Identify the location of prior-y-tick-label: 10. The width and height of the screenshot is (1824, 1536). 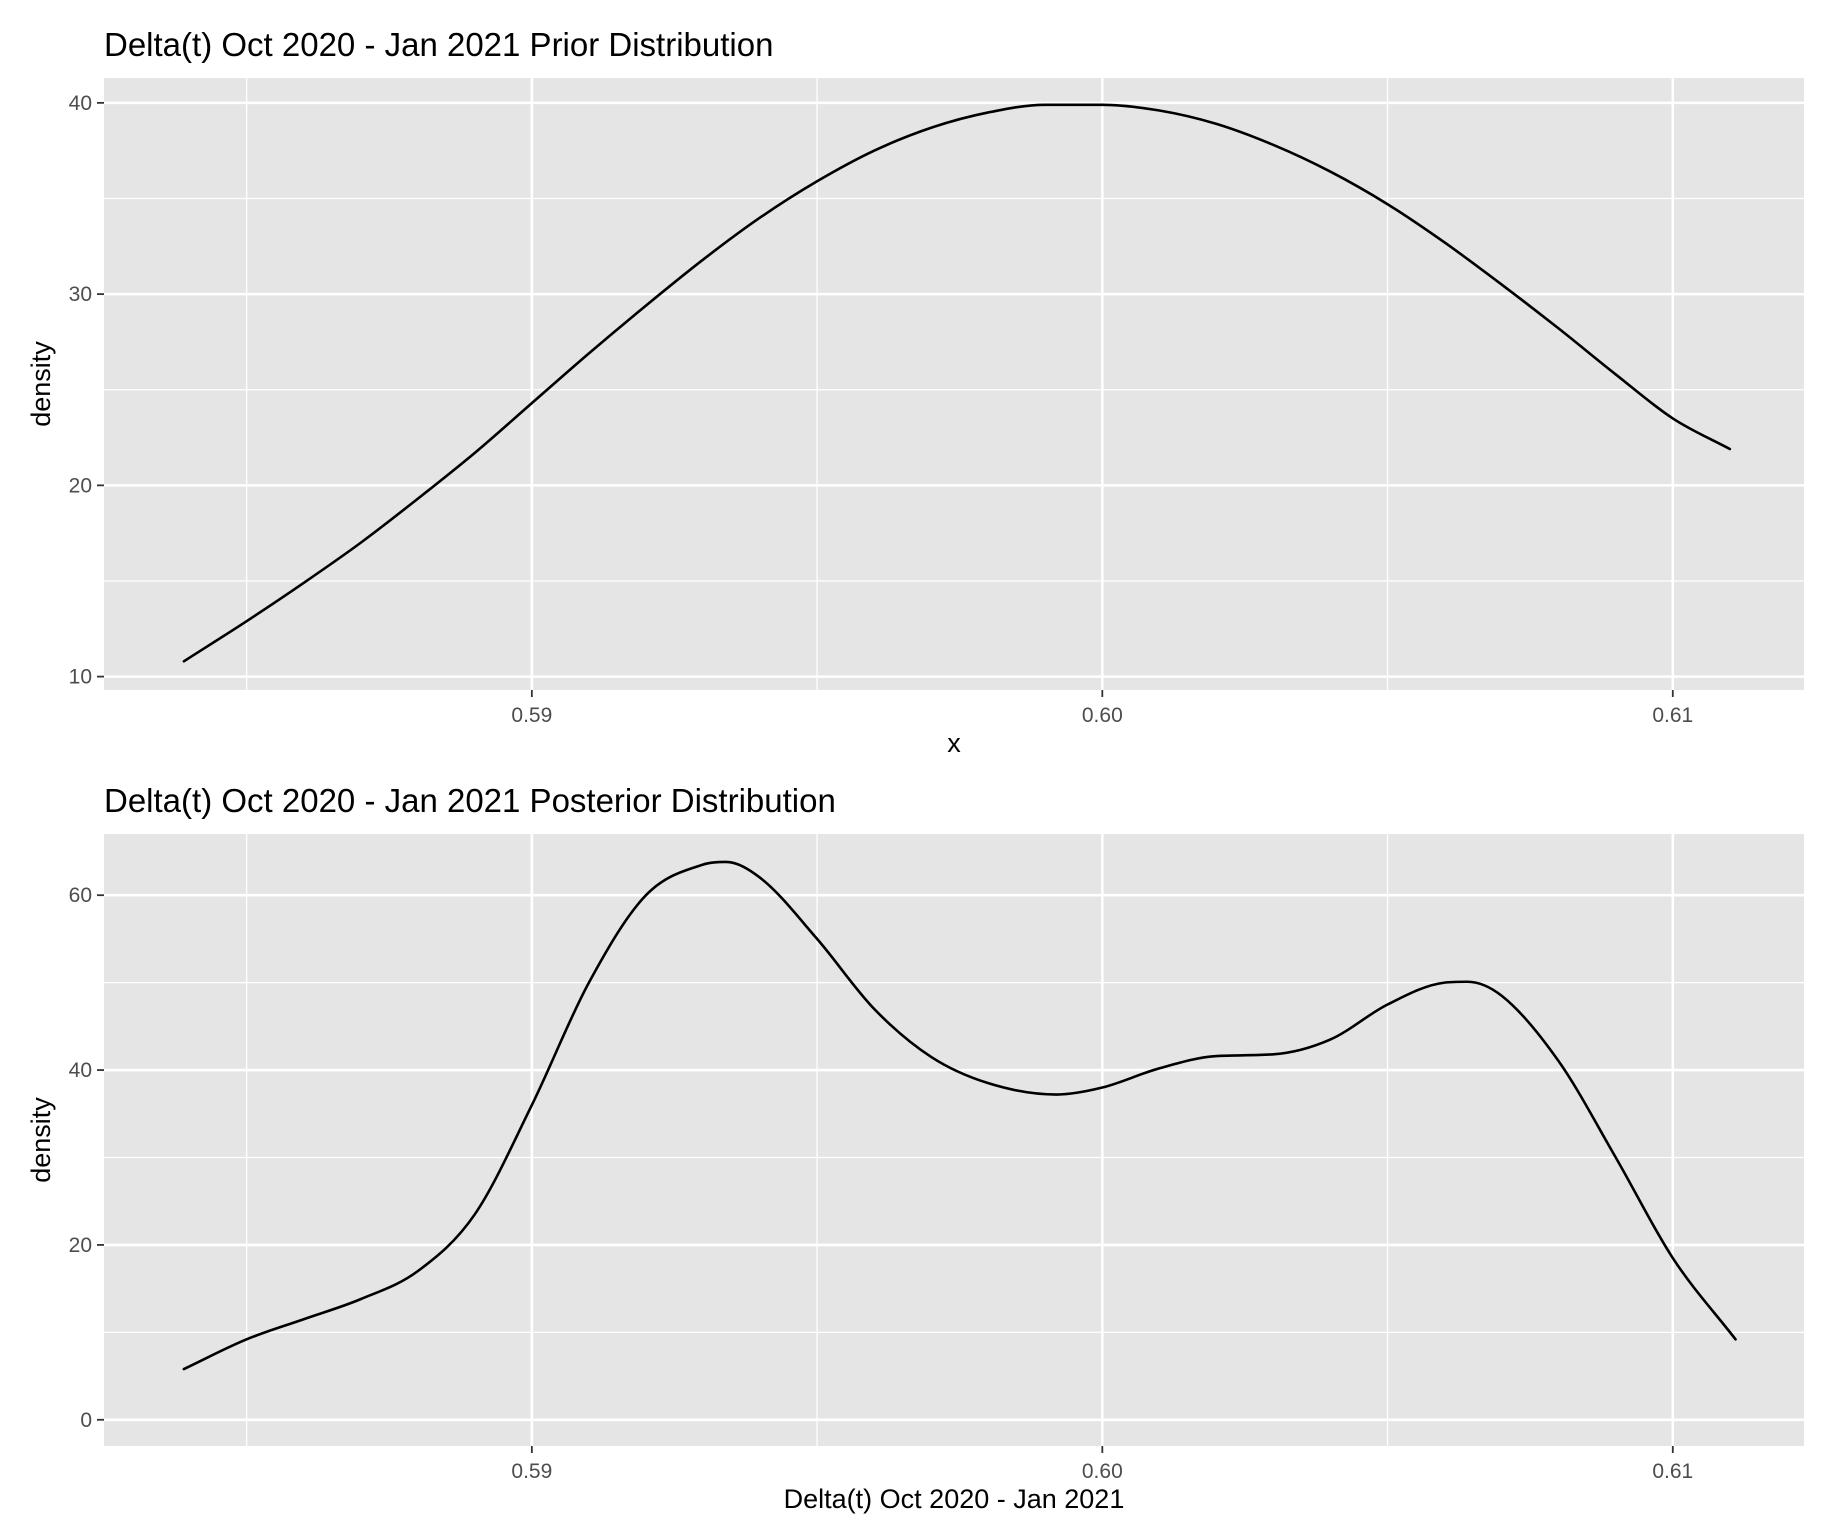
(80, 677).